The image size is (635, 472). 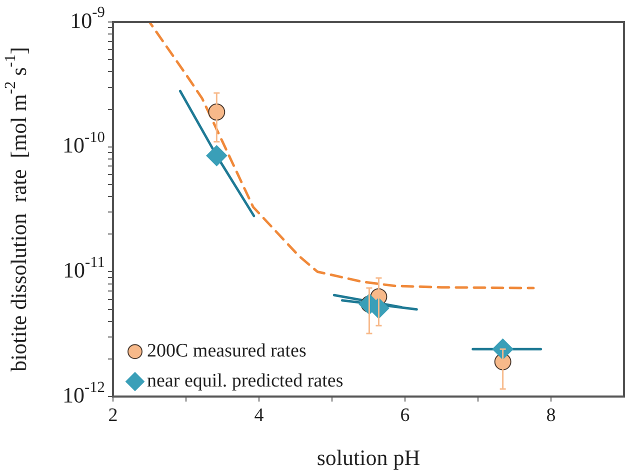 What do you see at coordinates (405, 415) in the screenshot?
I see `x-tick-label: 6` at bounding box center [405, 415].